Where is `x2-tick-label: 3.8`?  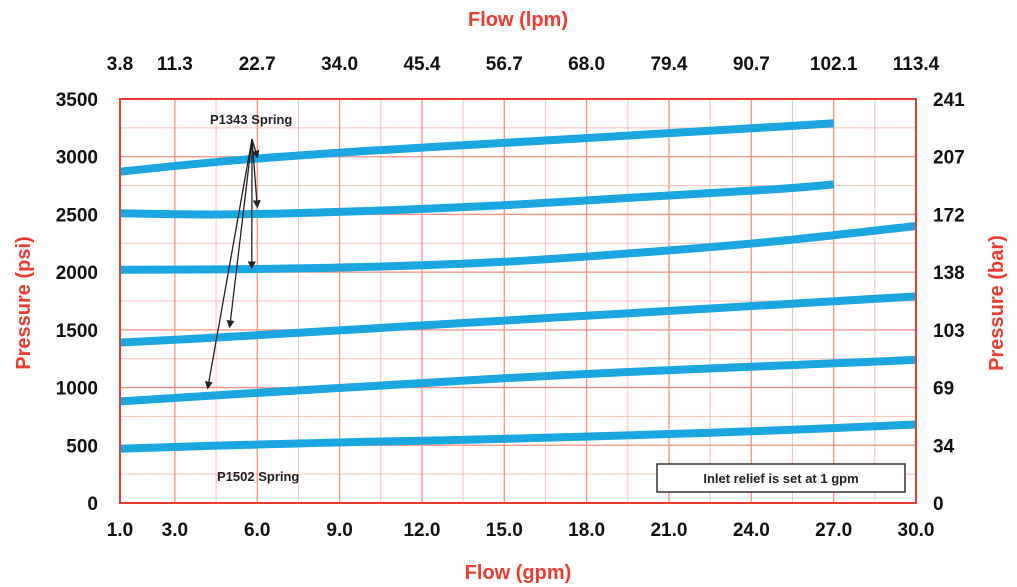
x2-tick-label: 3.8 is located at coordinates (120, 64).